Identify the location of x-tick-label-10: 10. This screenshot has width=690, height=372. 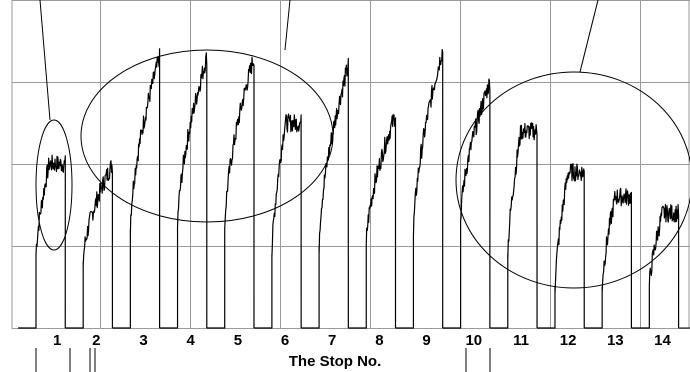
(473, 340).